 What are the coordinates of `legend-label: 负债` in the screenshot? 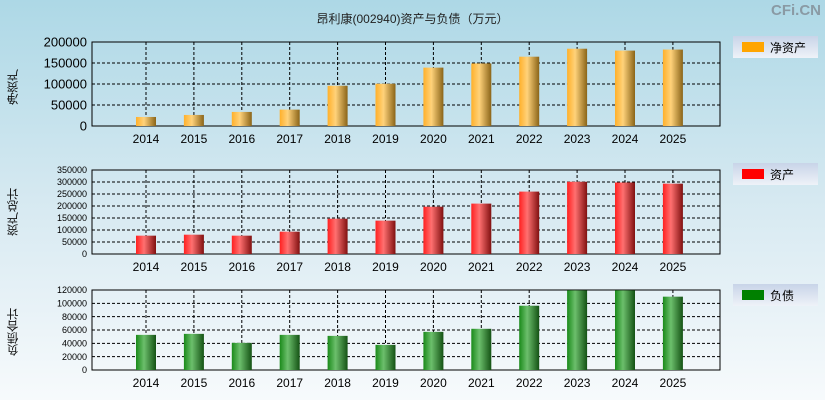 It's located at (782, 295).